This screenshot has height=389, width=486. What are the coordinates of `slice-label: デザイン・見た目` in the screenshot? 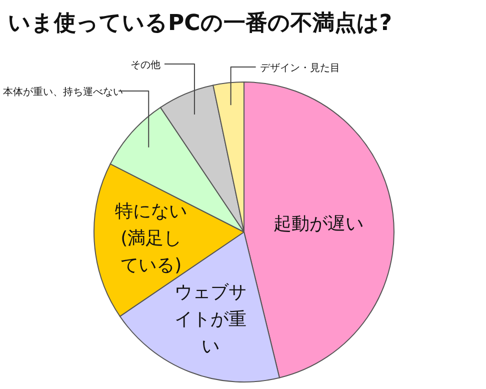 It's located at (300, 68).